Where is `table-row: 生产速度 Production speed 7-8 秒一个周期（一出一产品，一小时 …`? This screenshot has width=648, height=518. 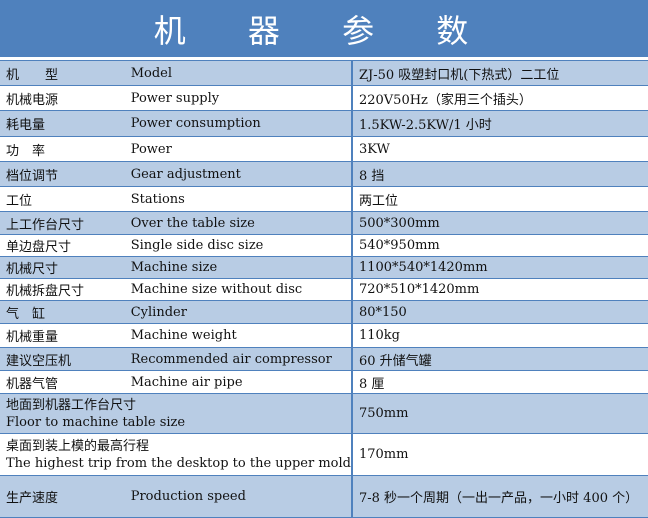
table-row: 生产速度 Production speed 7-8 秒一个周期（一出一产品，一小时 … is located at coordinates (324, 496).